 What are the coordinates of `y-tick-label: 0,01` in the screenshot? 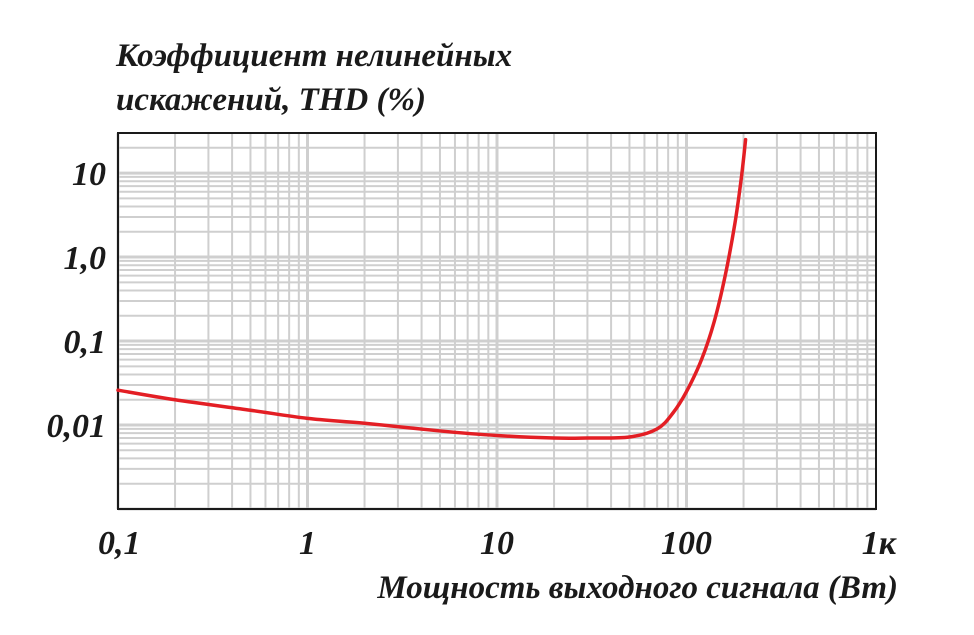 It's located at (77, 426).